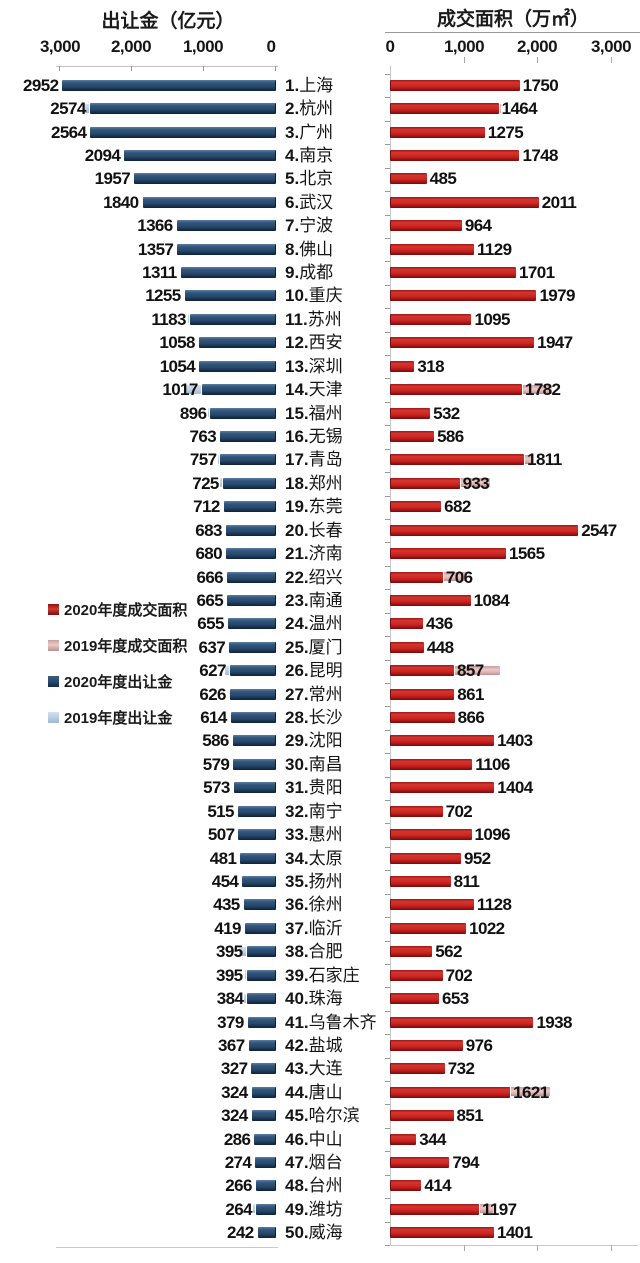 This screenshot has height=1263, width=640. What do you see at coordinates (297, 343) in the screenshot?
I see `city-rank: 12.` at bounding box center [297, 343].